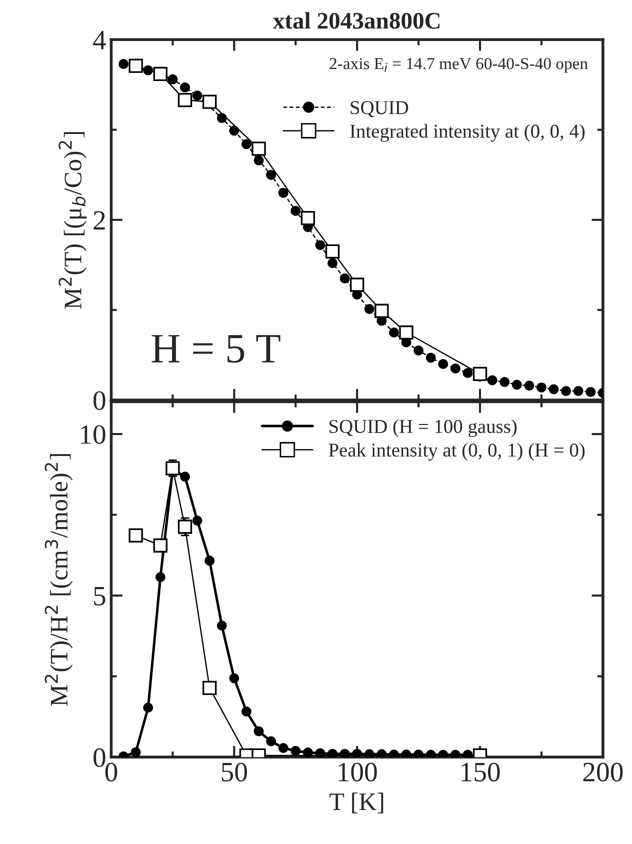 This screenshot has width=632, height=844. Describe the element at coordinates (356, 20) in the screenshot. I see `chart-title: xtal 2043an800C` at that location.